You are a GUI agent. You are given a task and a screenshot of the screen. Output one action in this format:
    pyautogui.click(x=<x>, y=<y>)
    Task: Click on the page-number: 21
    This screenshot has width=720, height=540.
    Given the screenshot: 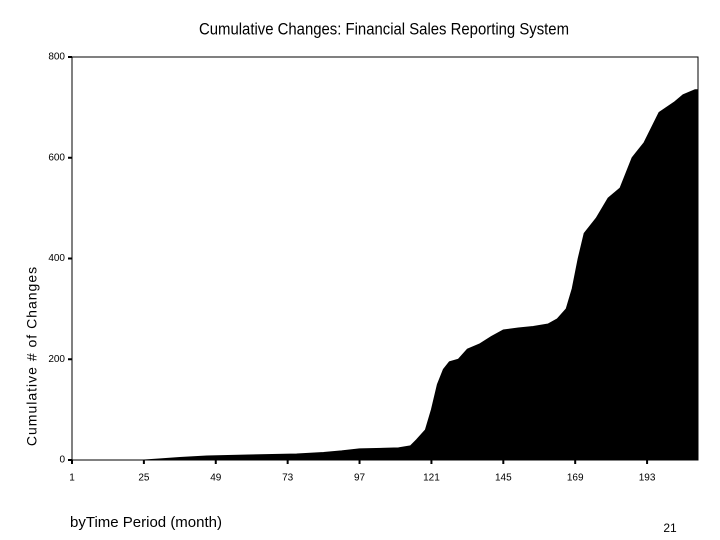 What is the action you would take?
    pyautogui.click(x=670, y=528)
    